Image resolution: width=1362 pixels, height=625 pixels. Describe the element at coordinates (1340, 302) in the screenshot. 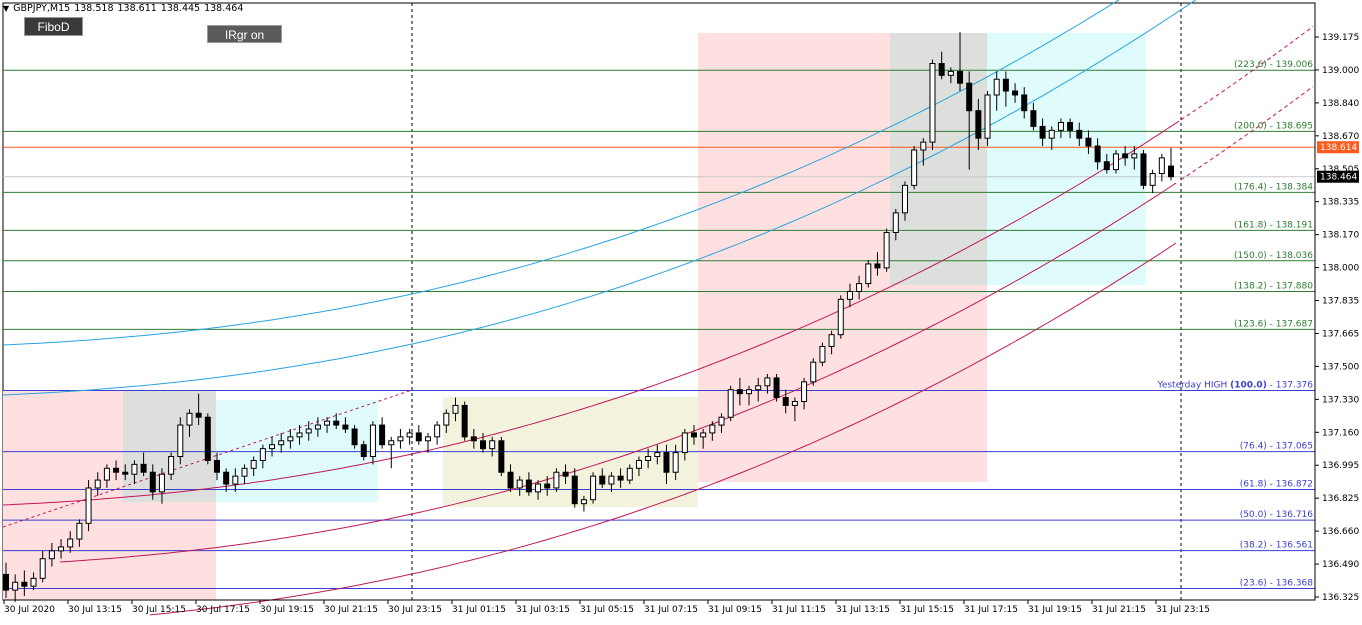

I see `price-tick-label: 137.835` at that location.